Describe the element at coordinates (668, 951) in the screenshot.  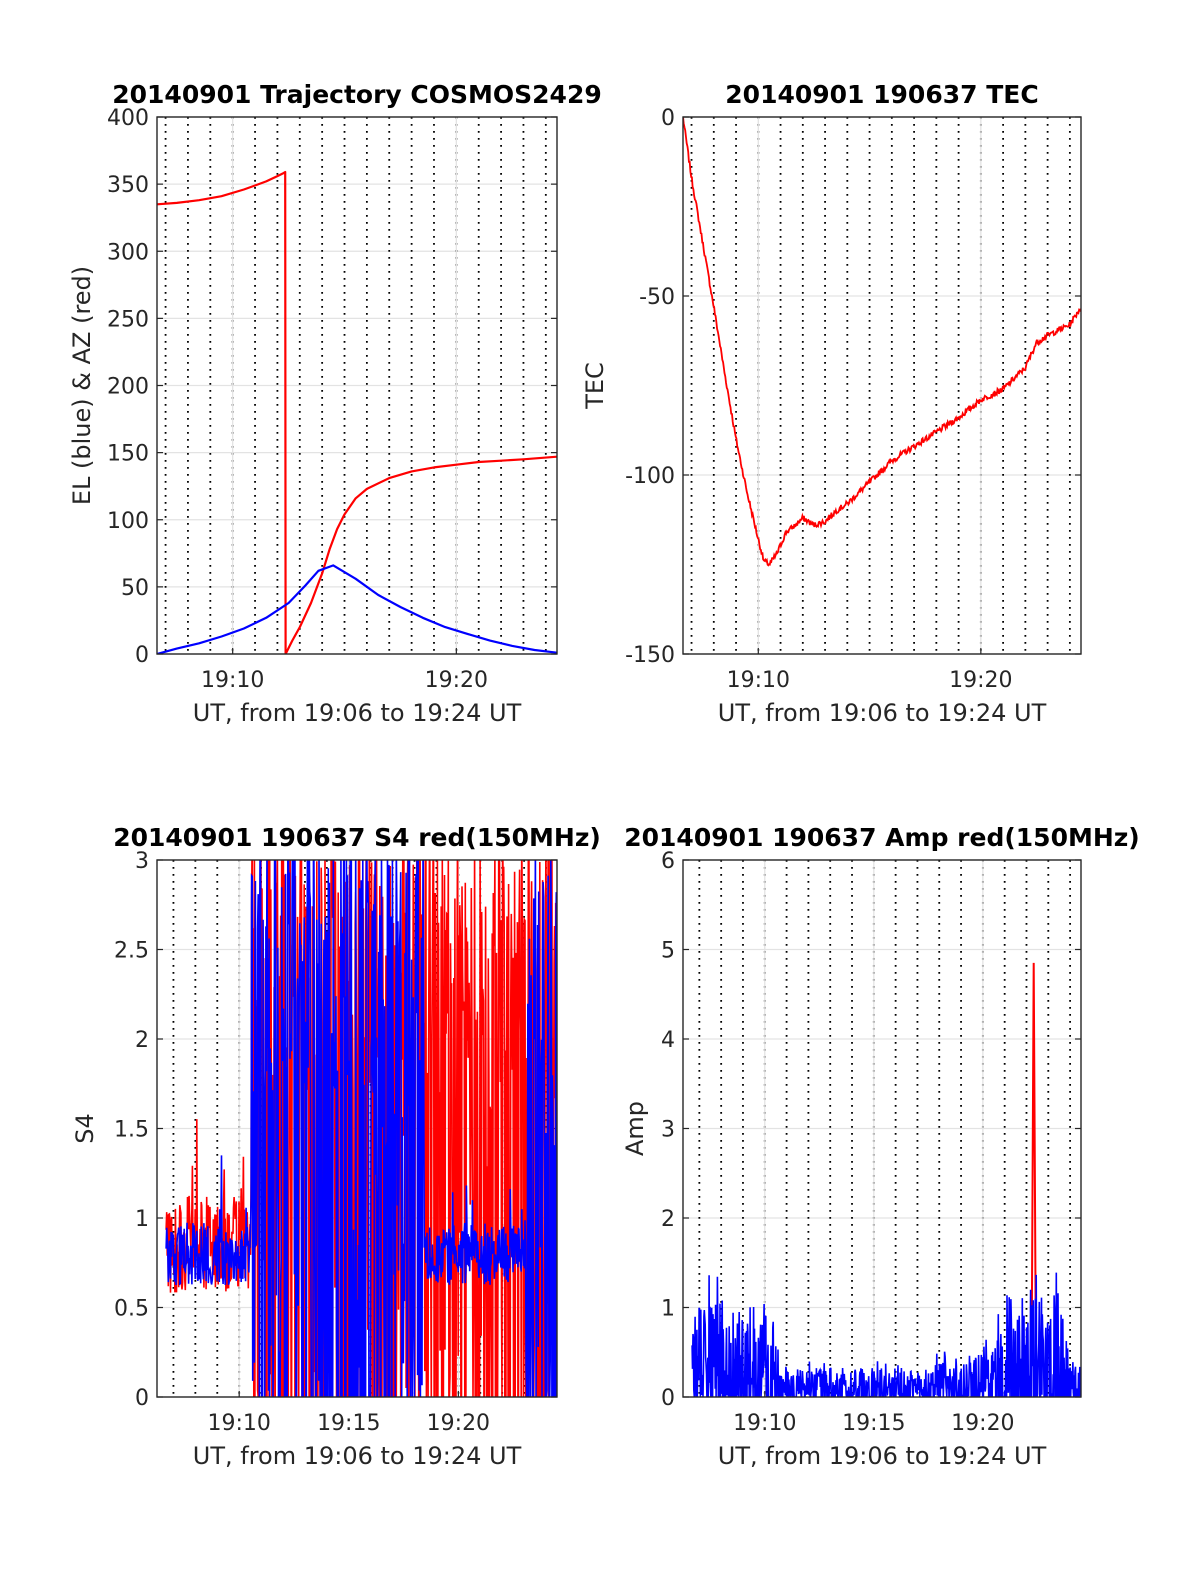
I see `y-tick-label: 5` at that location.